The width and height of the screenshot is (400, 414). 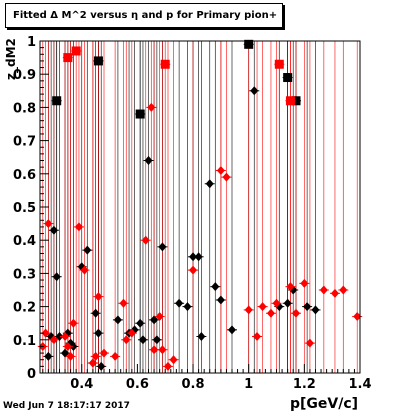 What do you see at coordinates (24, 175) in the screenshot?
I see `y-tick-label: 0.6` at bounding box center [24, 175].